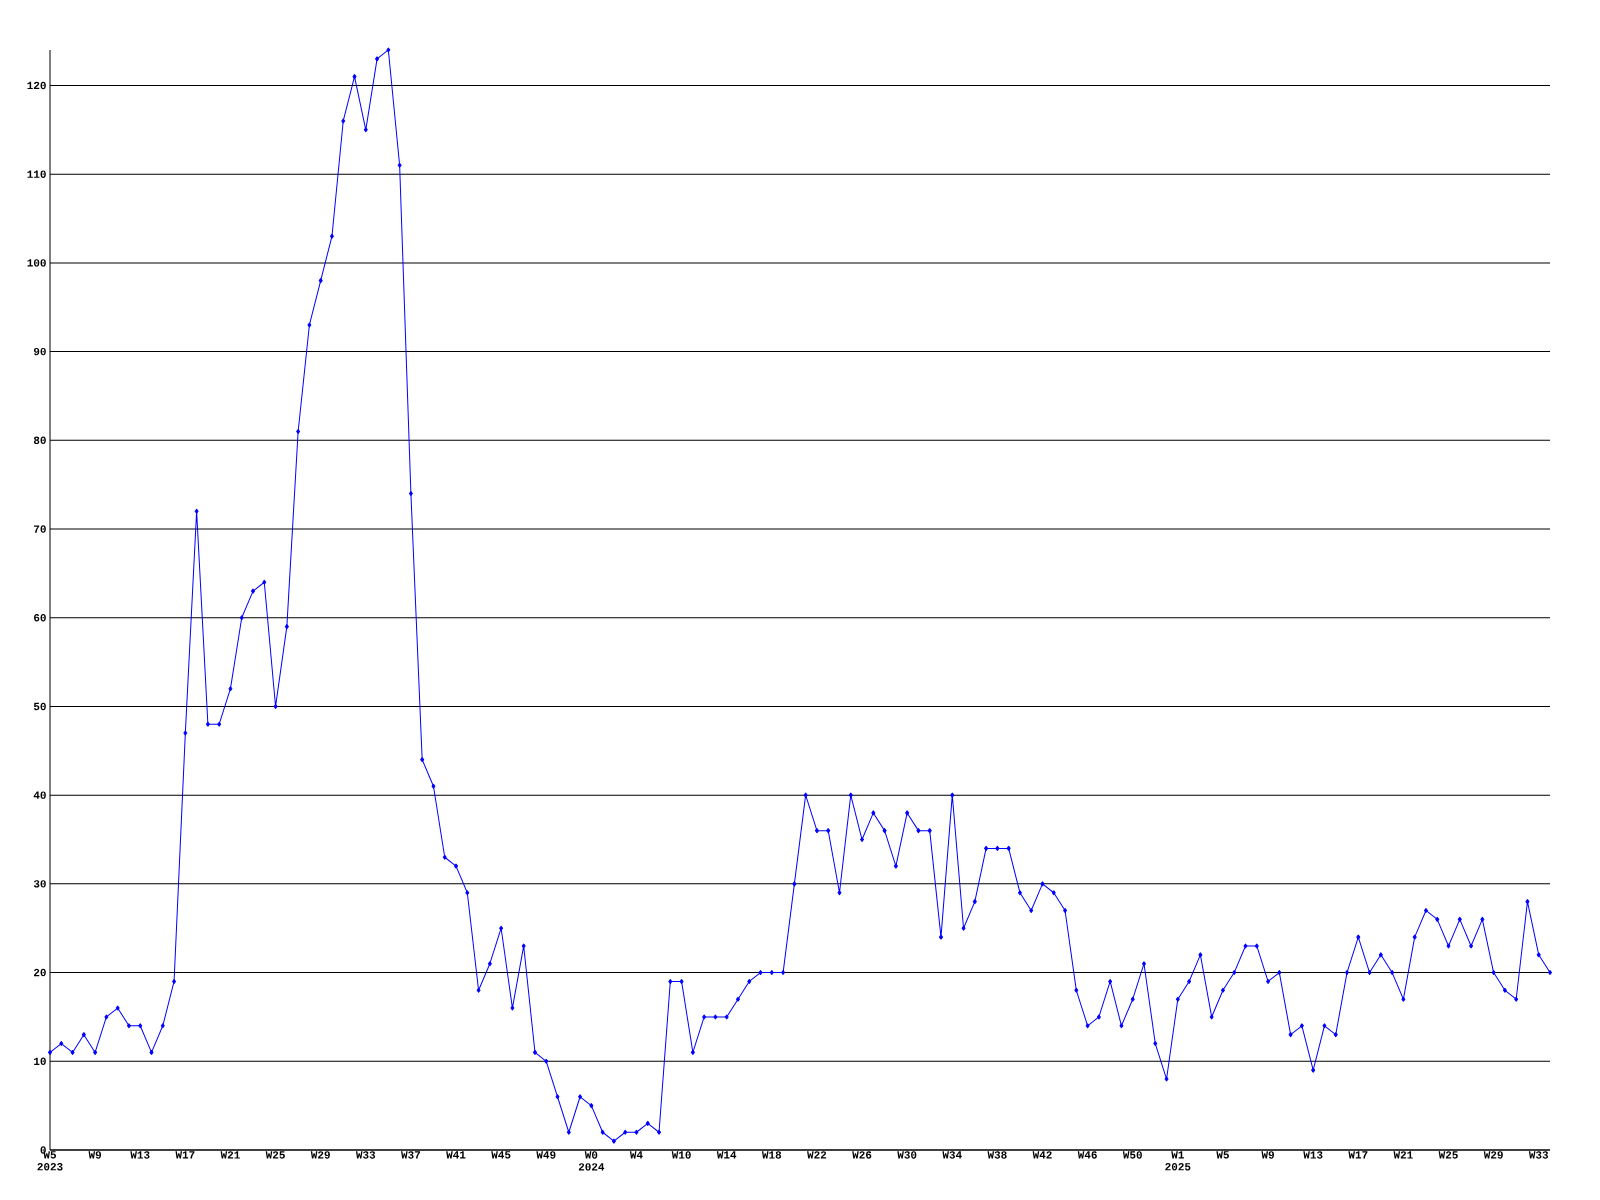 The width and height of the screenshot is (1600, 1200). Describe the element at coordinates (40, 529) in the screenshot. I see `y-tick-label: 70` at that location.